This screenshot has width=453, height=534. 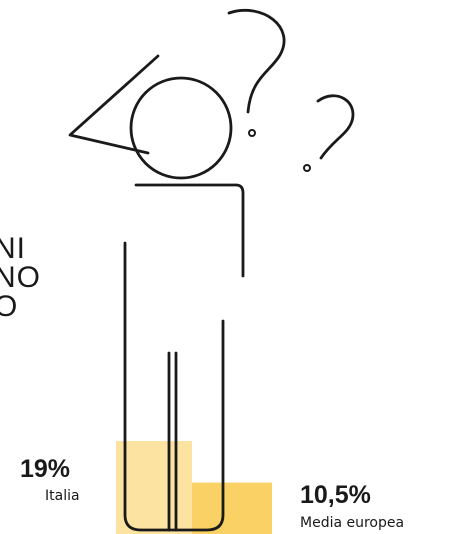 I want to click on question-mark-large, so click(x=256, y=61).